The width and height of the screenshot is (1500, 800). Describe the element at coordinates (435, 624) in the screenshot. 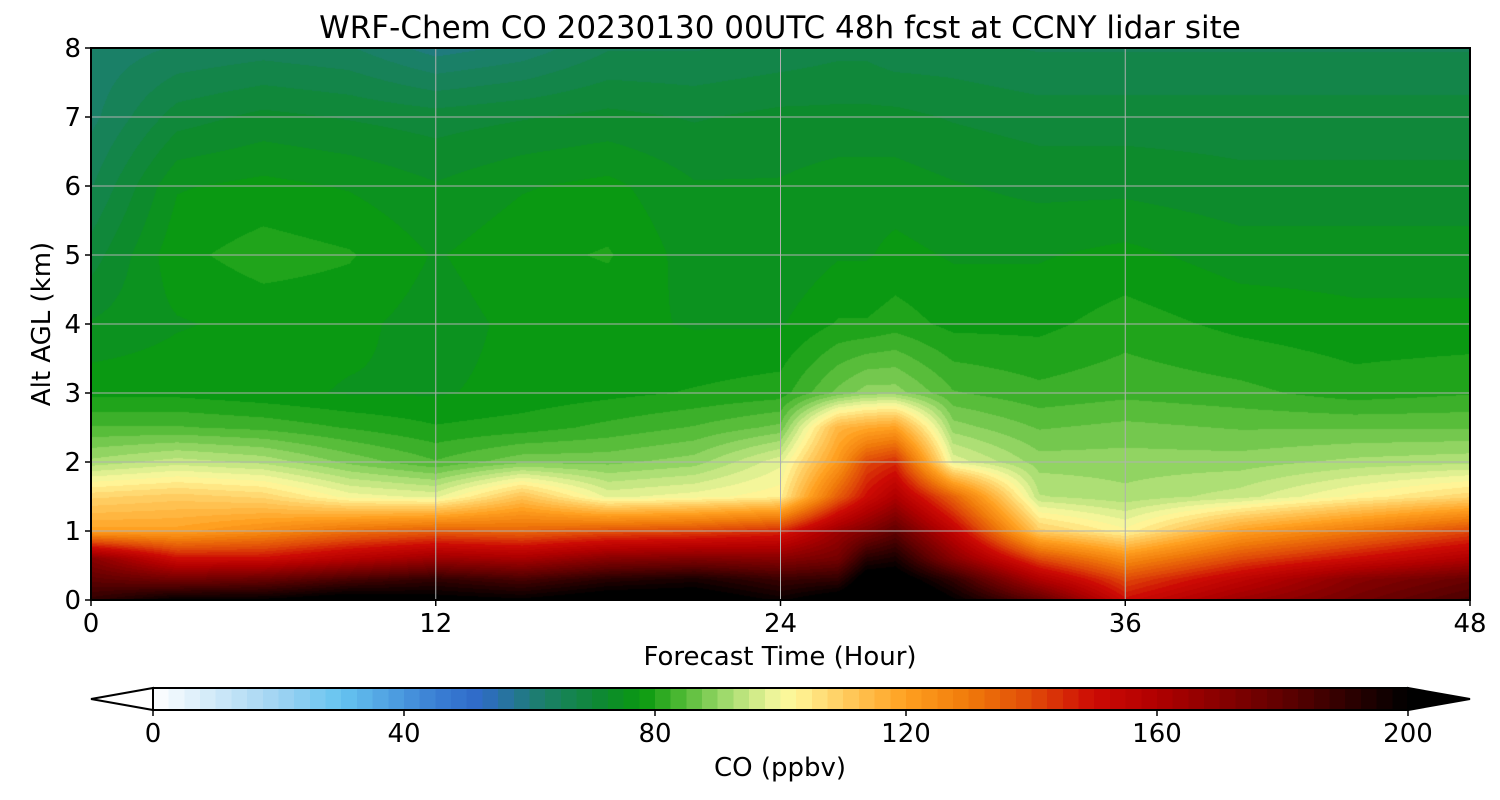

I see `x-tick-label: 12` at that location.